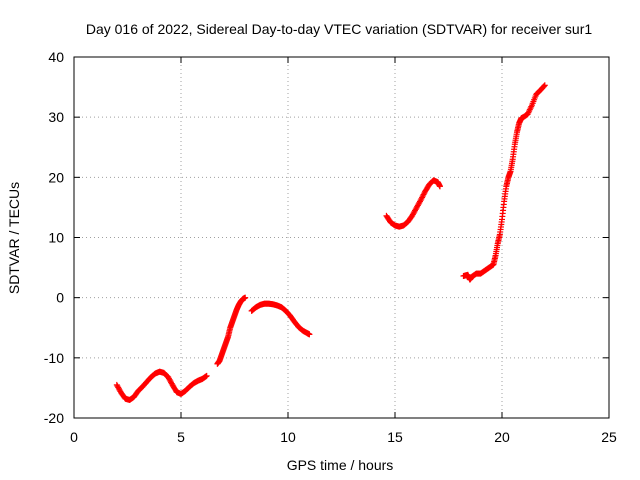 The image size is (640, 480). I want to click on y-tick-label: 10, so click(56, 238).